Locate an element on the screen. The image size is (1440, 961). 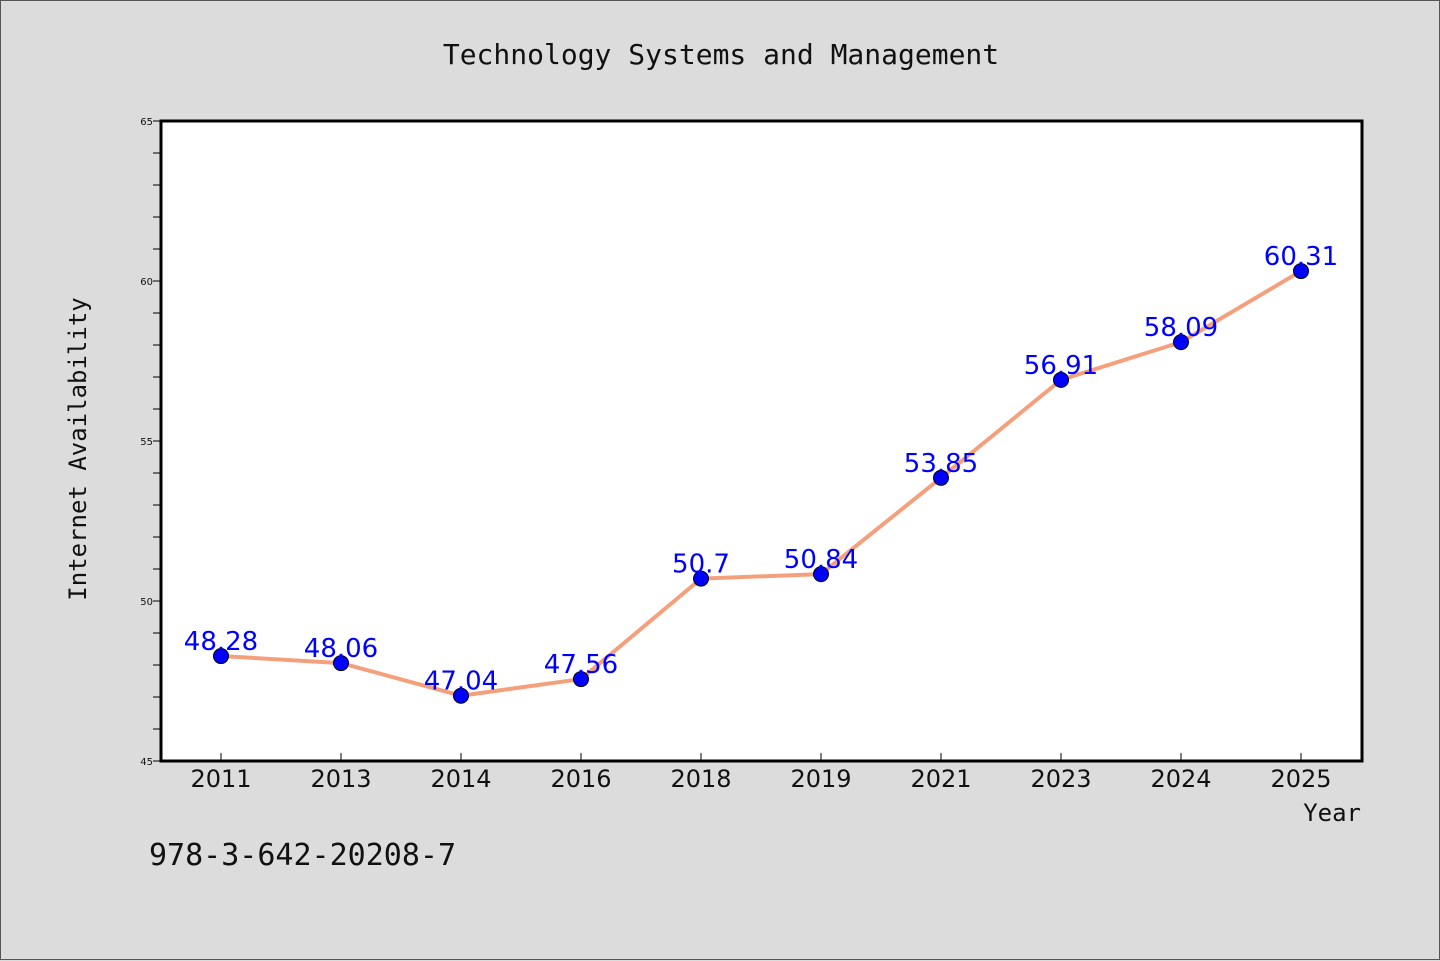
y-tick-label: 65 is located at coordinates (146, 122).